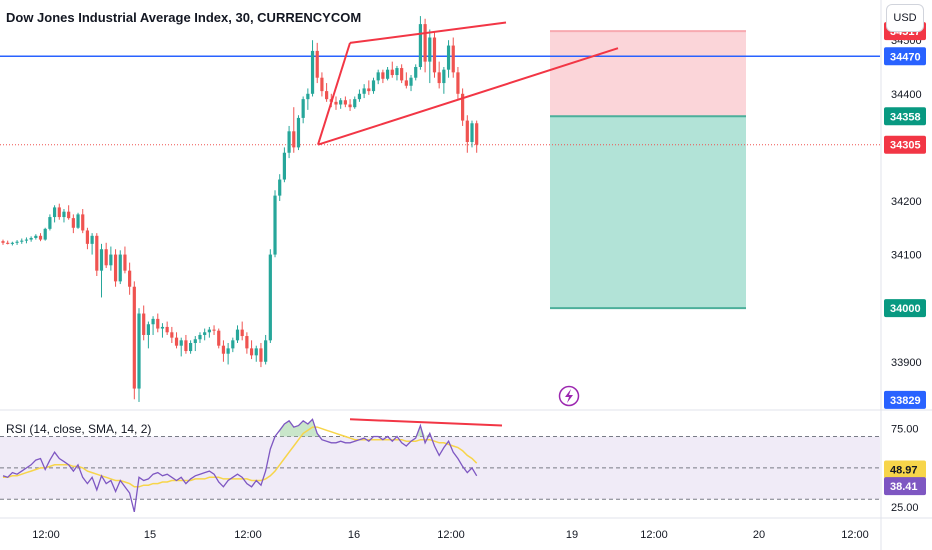 The height and width of the screenshot is (550, 932). I want to click on rsi-divergence-line, so click(426, 422).